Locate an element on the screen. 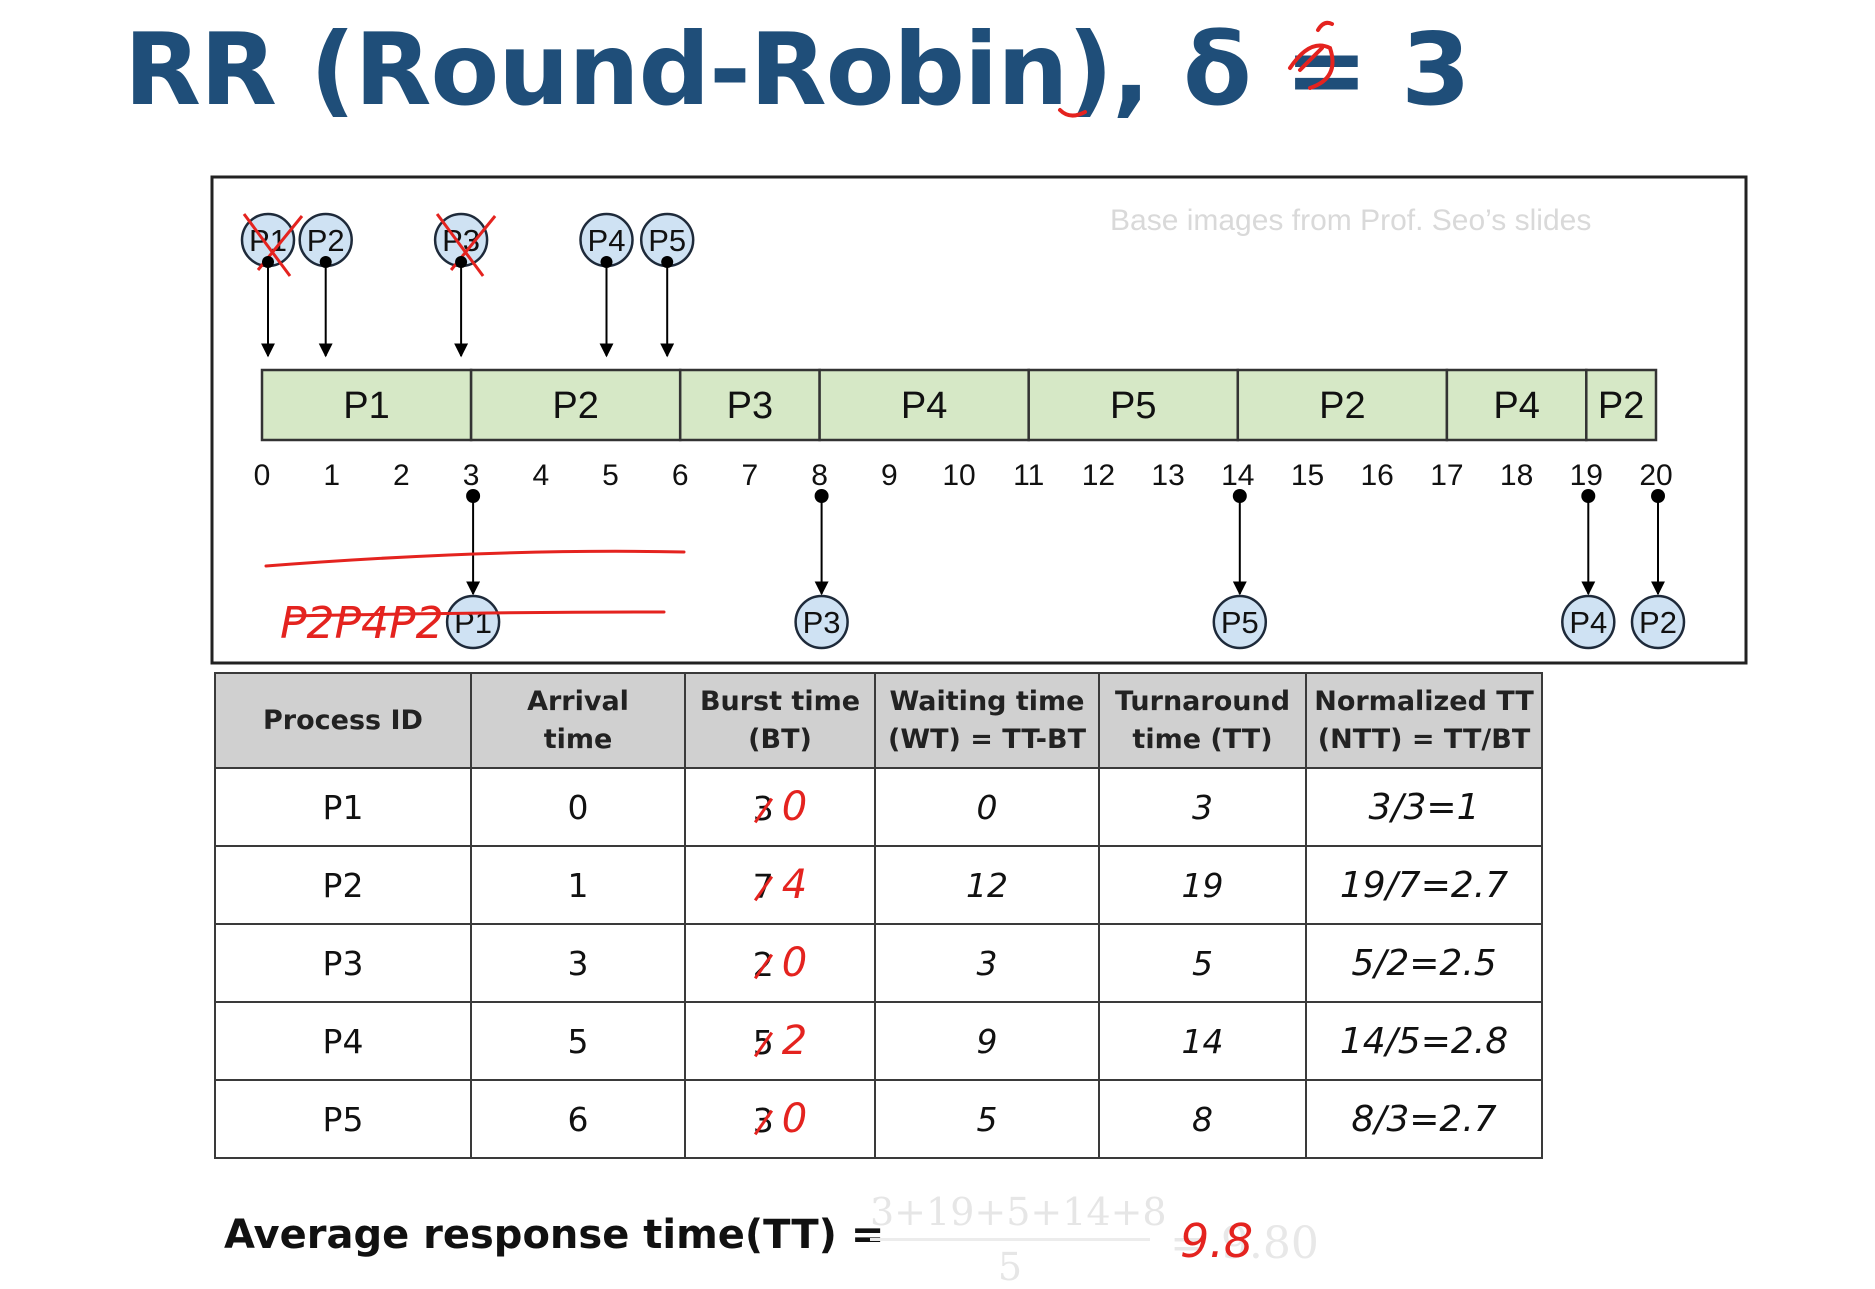 The width and height of the screenshot is (1875, 1289). cell-normalized-tt: 3/3=1 is located at coordinates (1424, 807).